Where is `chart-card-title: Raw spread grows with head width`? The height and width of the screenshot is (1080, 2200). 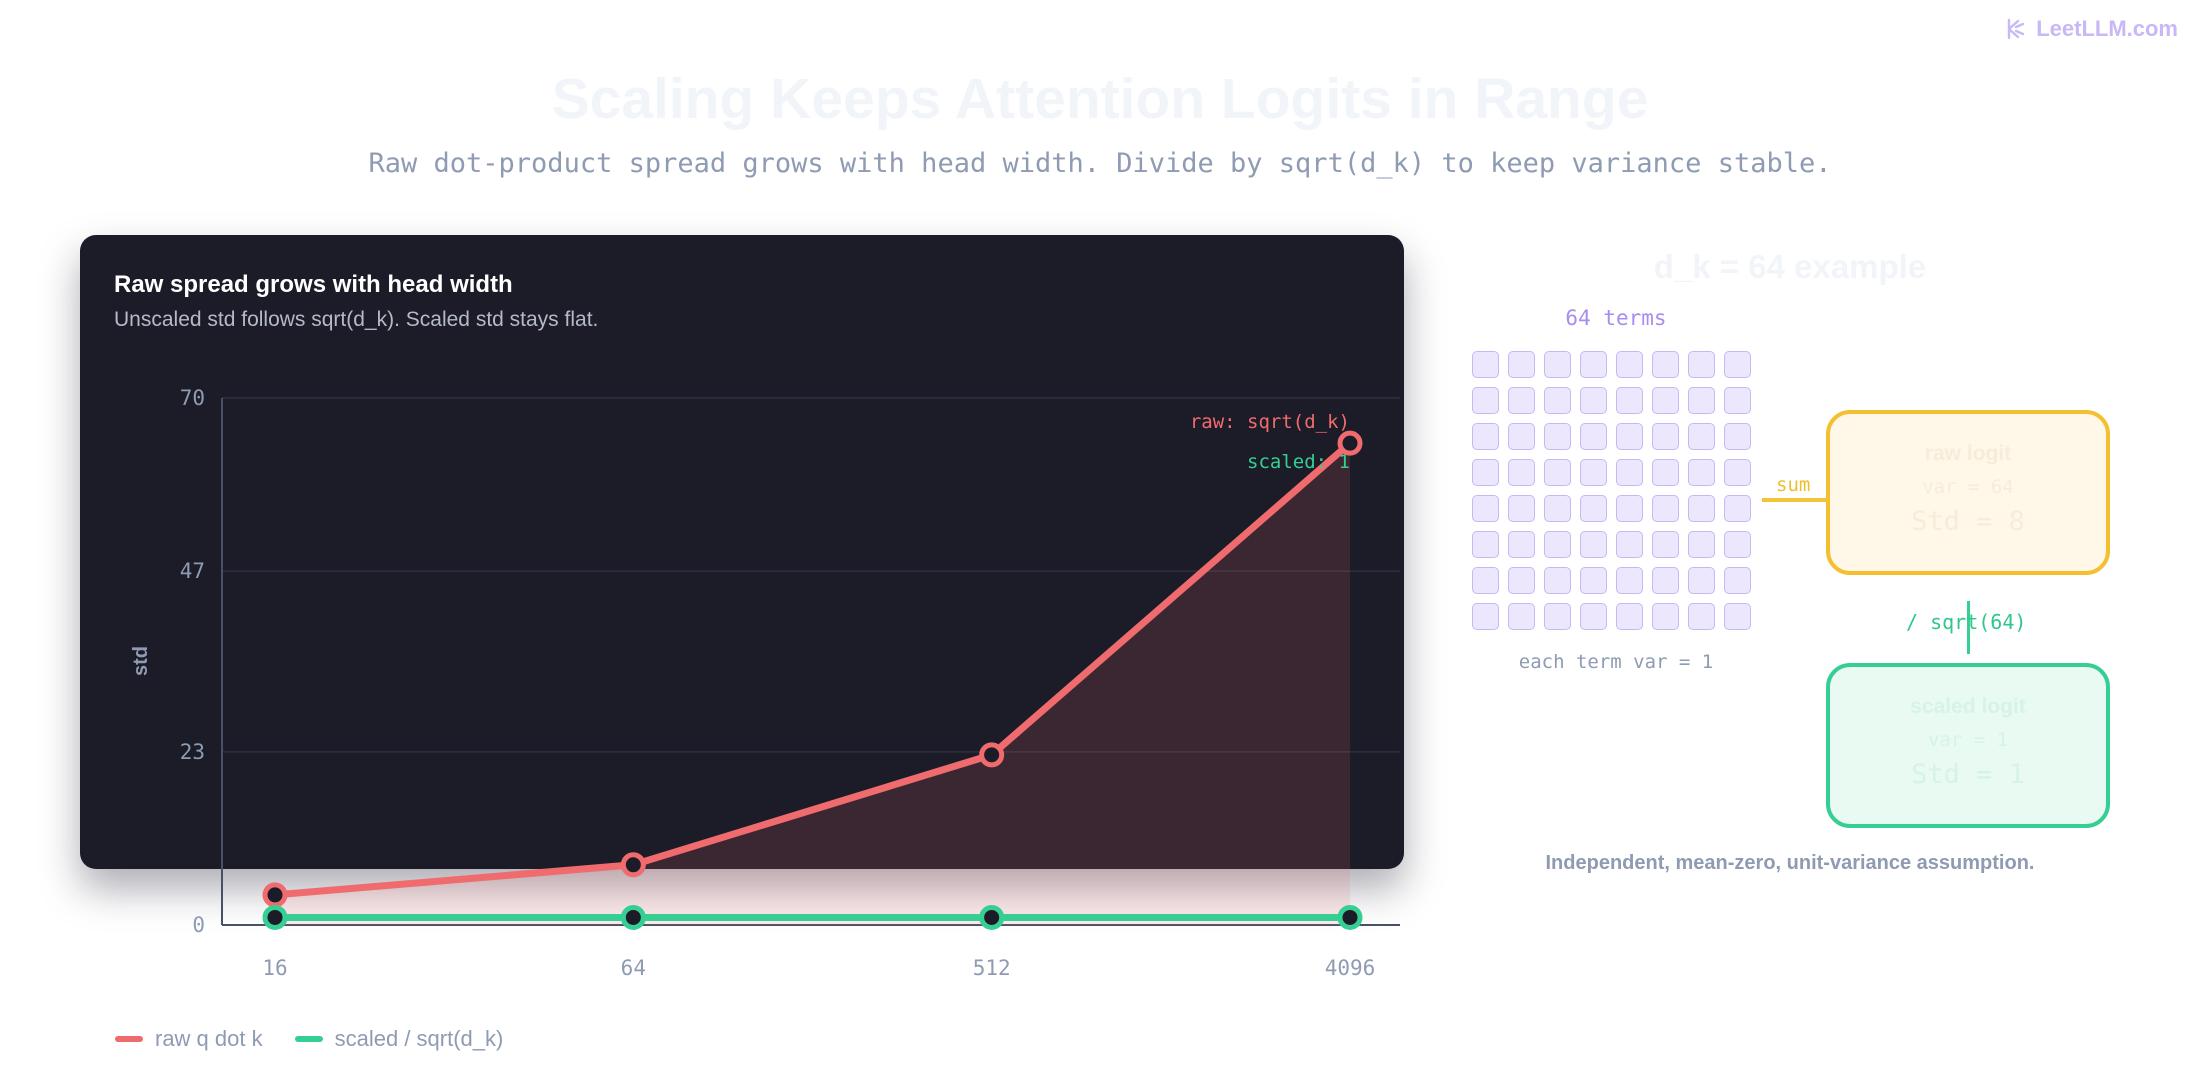 chart-card-title: Raw spread grows with head width is located at coordinates (313, 284).